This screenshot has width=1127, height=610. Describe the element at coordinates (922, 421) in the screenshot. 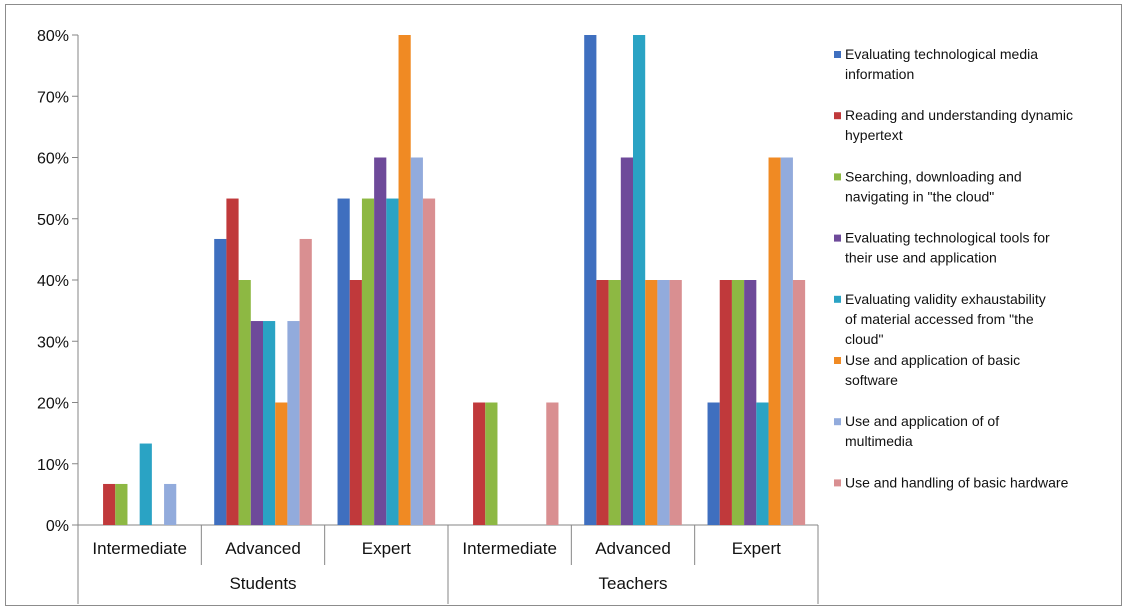

I see `legend-entry-label: Use and application of of` at that location.